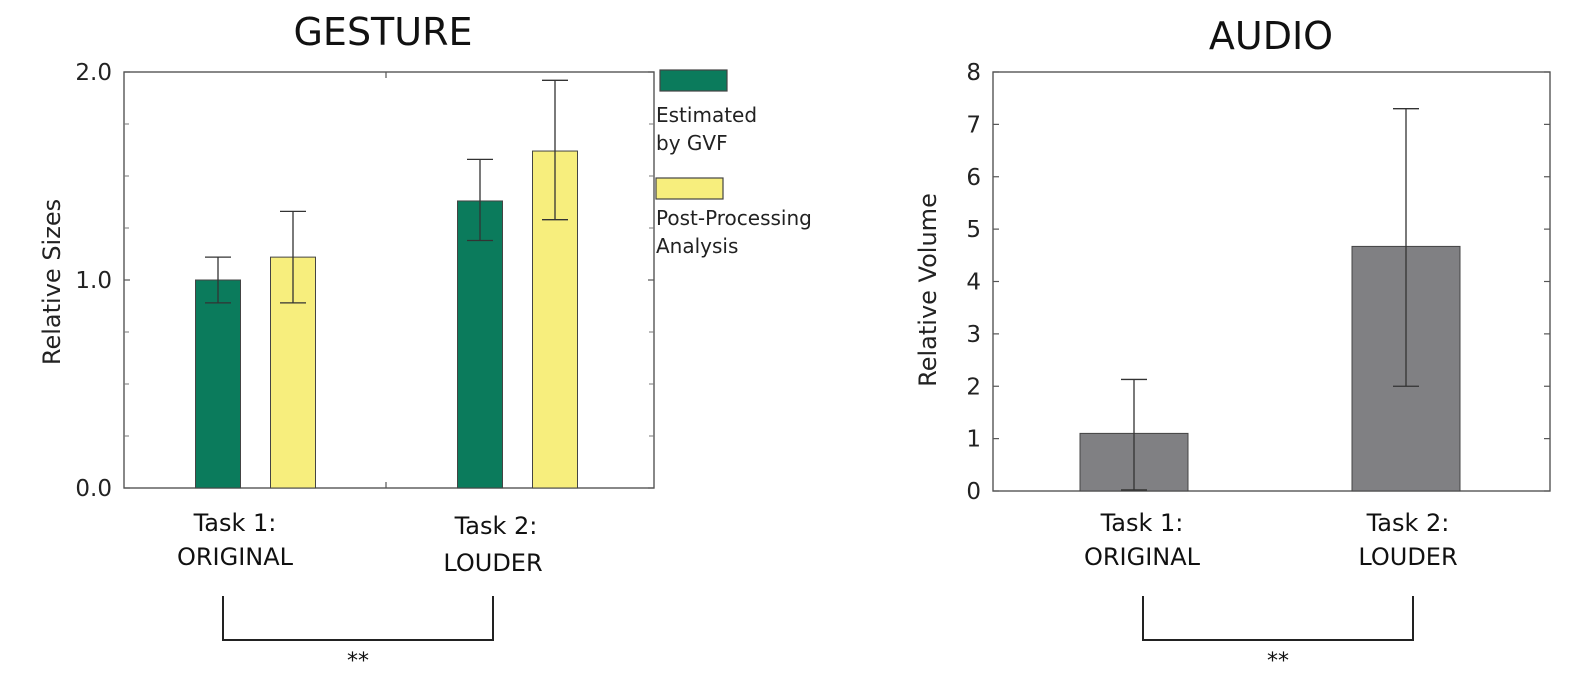  I want to click on audio-y-axis-label: Relative Volume, so click(928, 290).